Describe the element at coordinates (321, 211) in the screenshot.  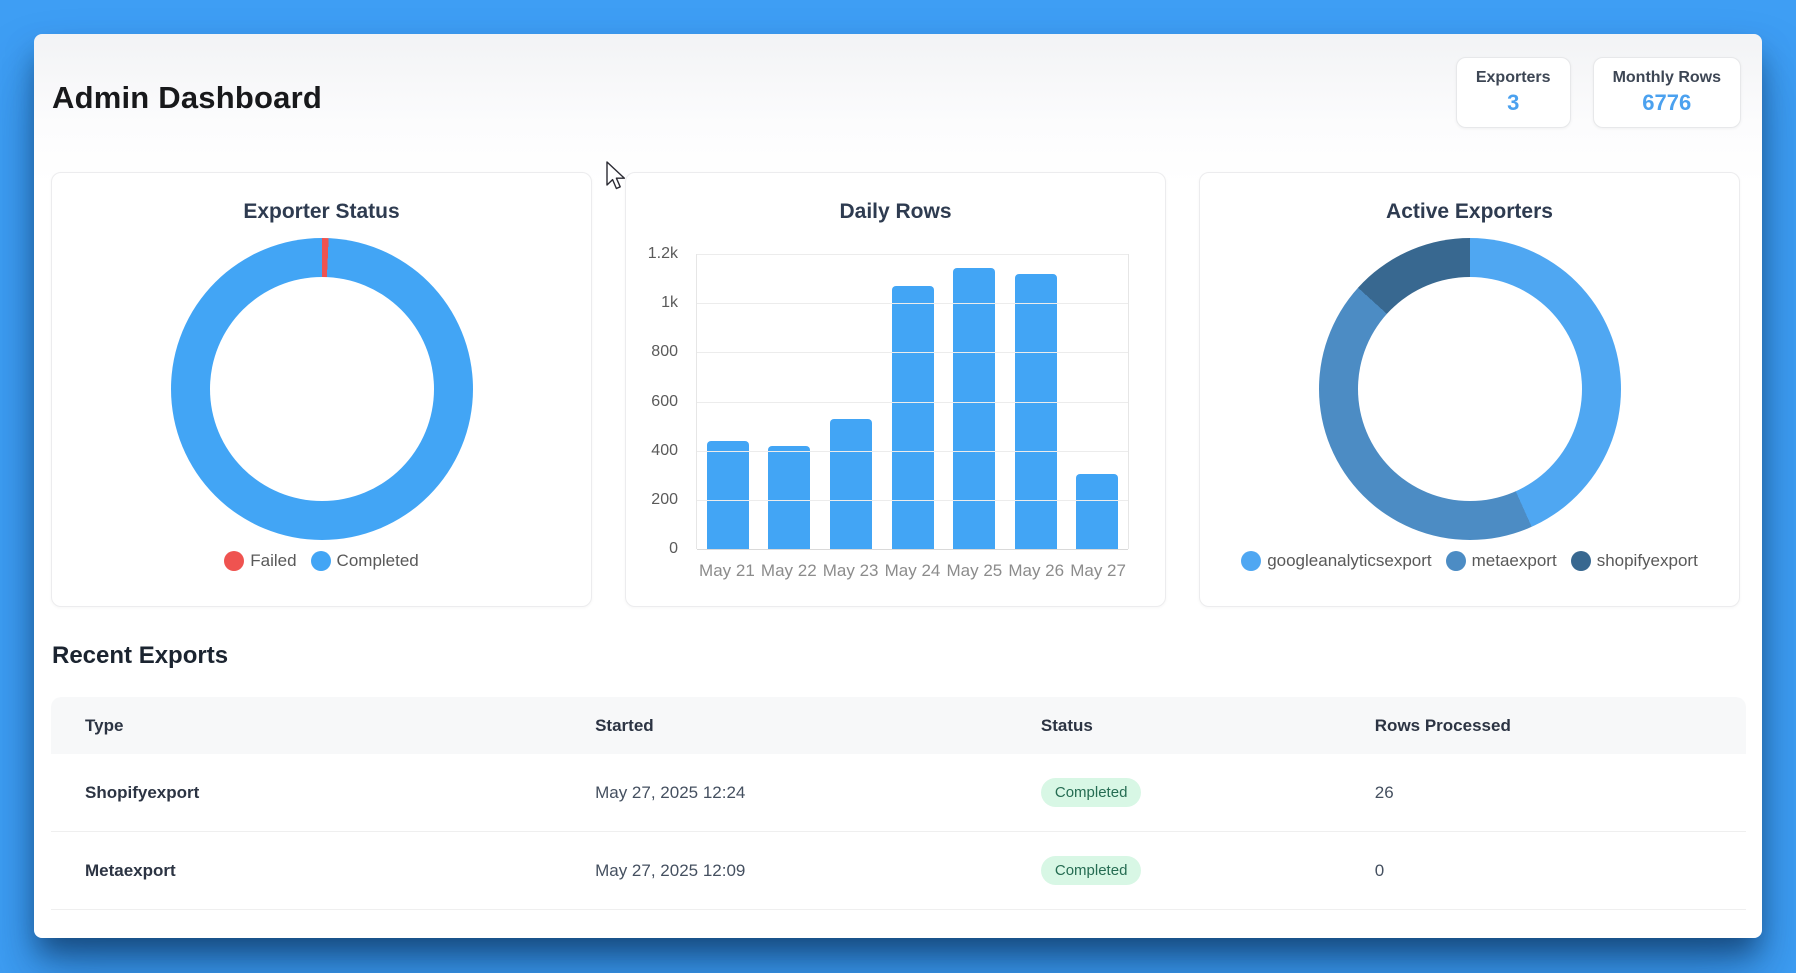
I see `chart-title: Exporter Status` at that location.